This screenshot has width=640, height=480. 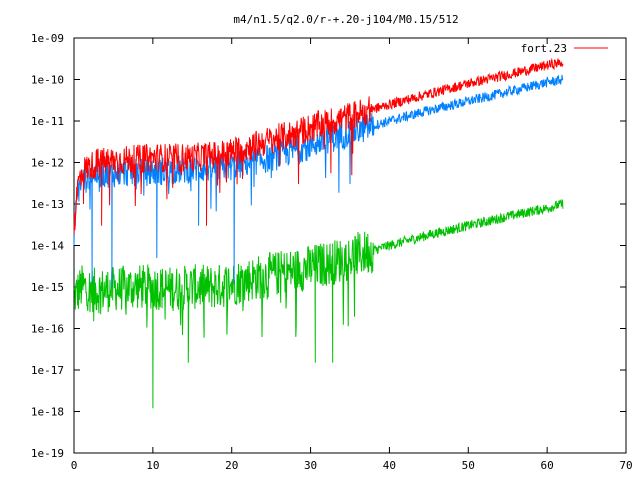 I want to click on legend: fort.23, so click(x=564, y=48).